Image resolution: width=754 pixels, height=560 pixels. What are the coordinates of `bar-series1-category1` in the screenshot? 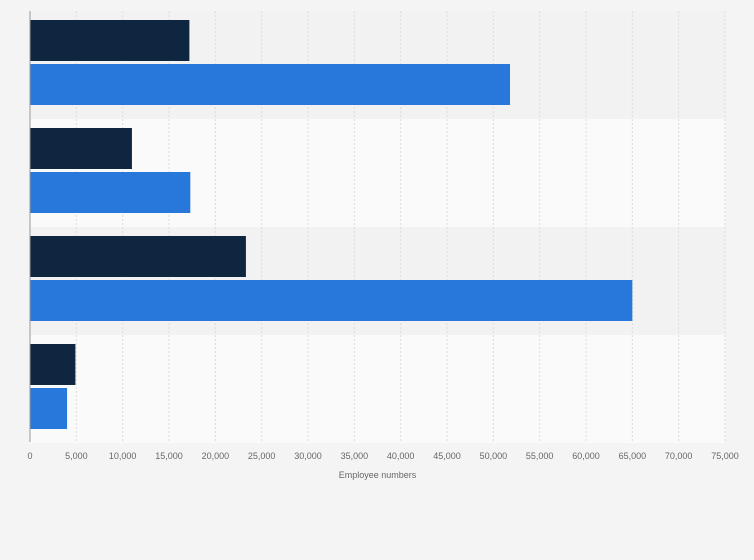 It's located at (110, 40).